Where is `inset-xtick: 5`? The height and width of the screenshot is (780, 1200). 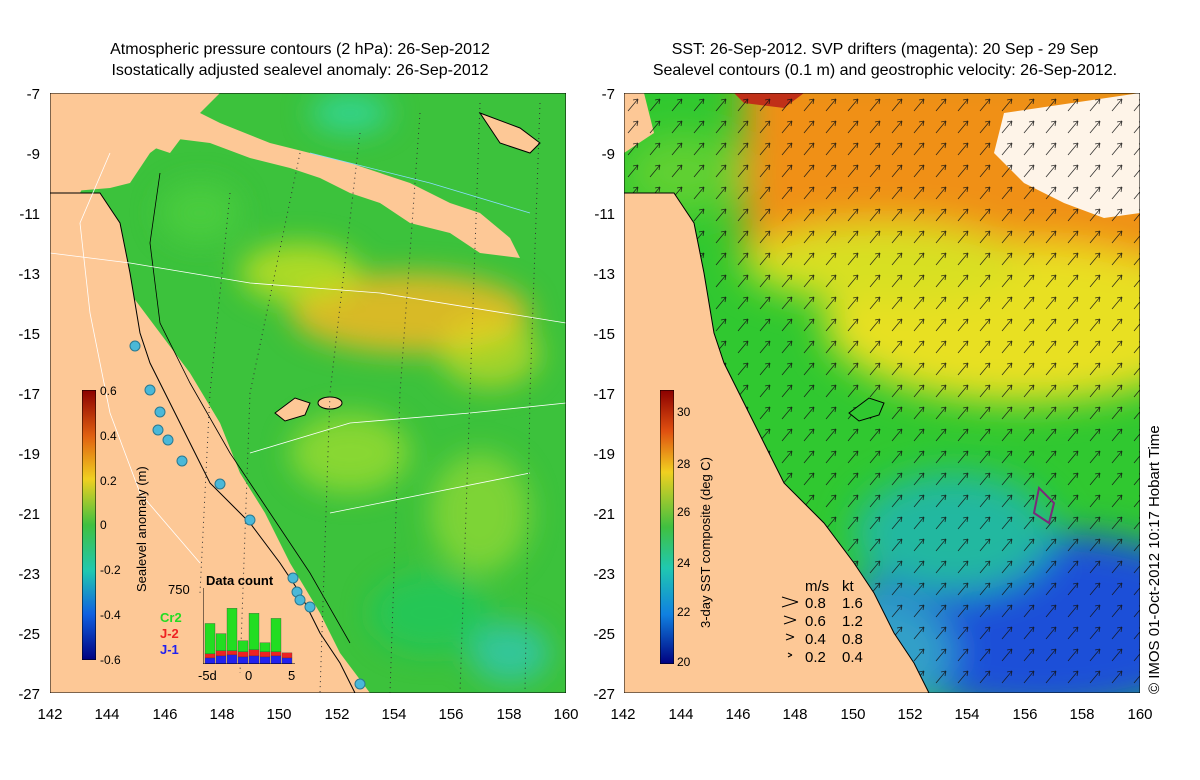 inset-xtick: 5 is located at coordinates (292, 675).